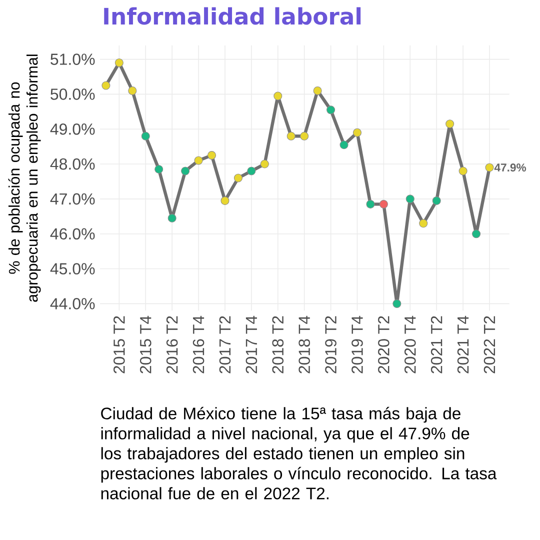 The height and width of the screenshot is (540, 540). What do you see at coordinates (410, 345) in the screenshot?
I see `x-tick-label: 2020 T4` at bounding box center [410, 345].